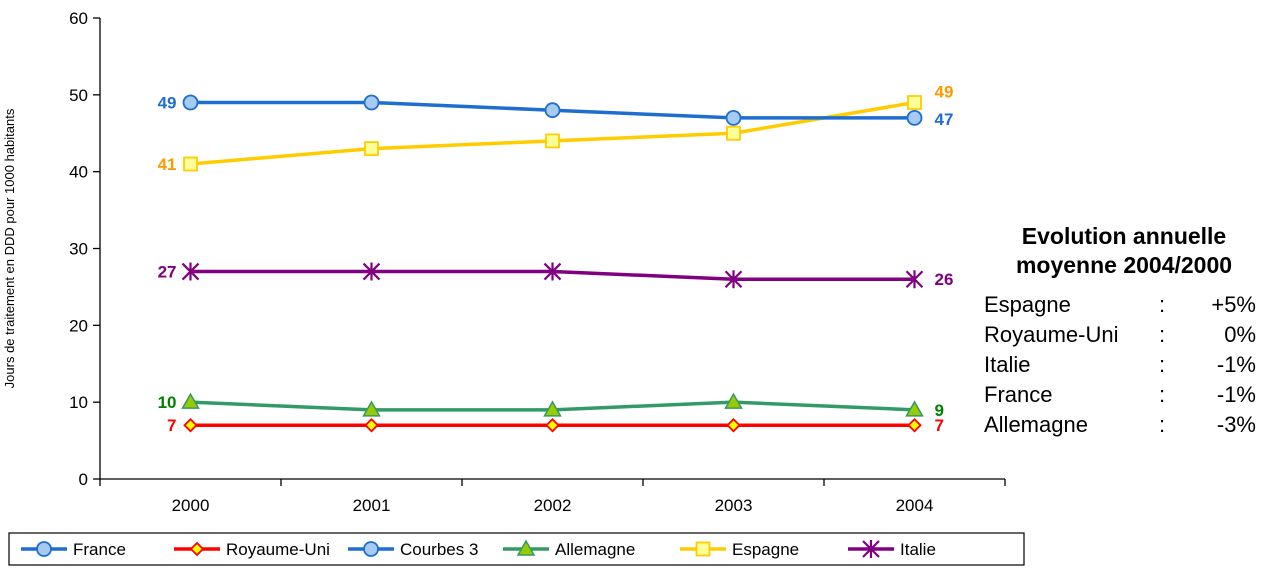  Describe the element at coordinates (78, 95) in the screenshot. I see `y-tick-label: 50` at that location.